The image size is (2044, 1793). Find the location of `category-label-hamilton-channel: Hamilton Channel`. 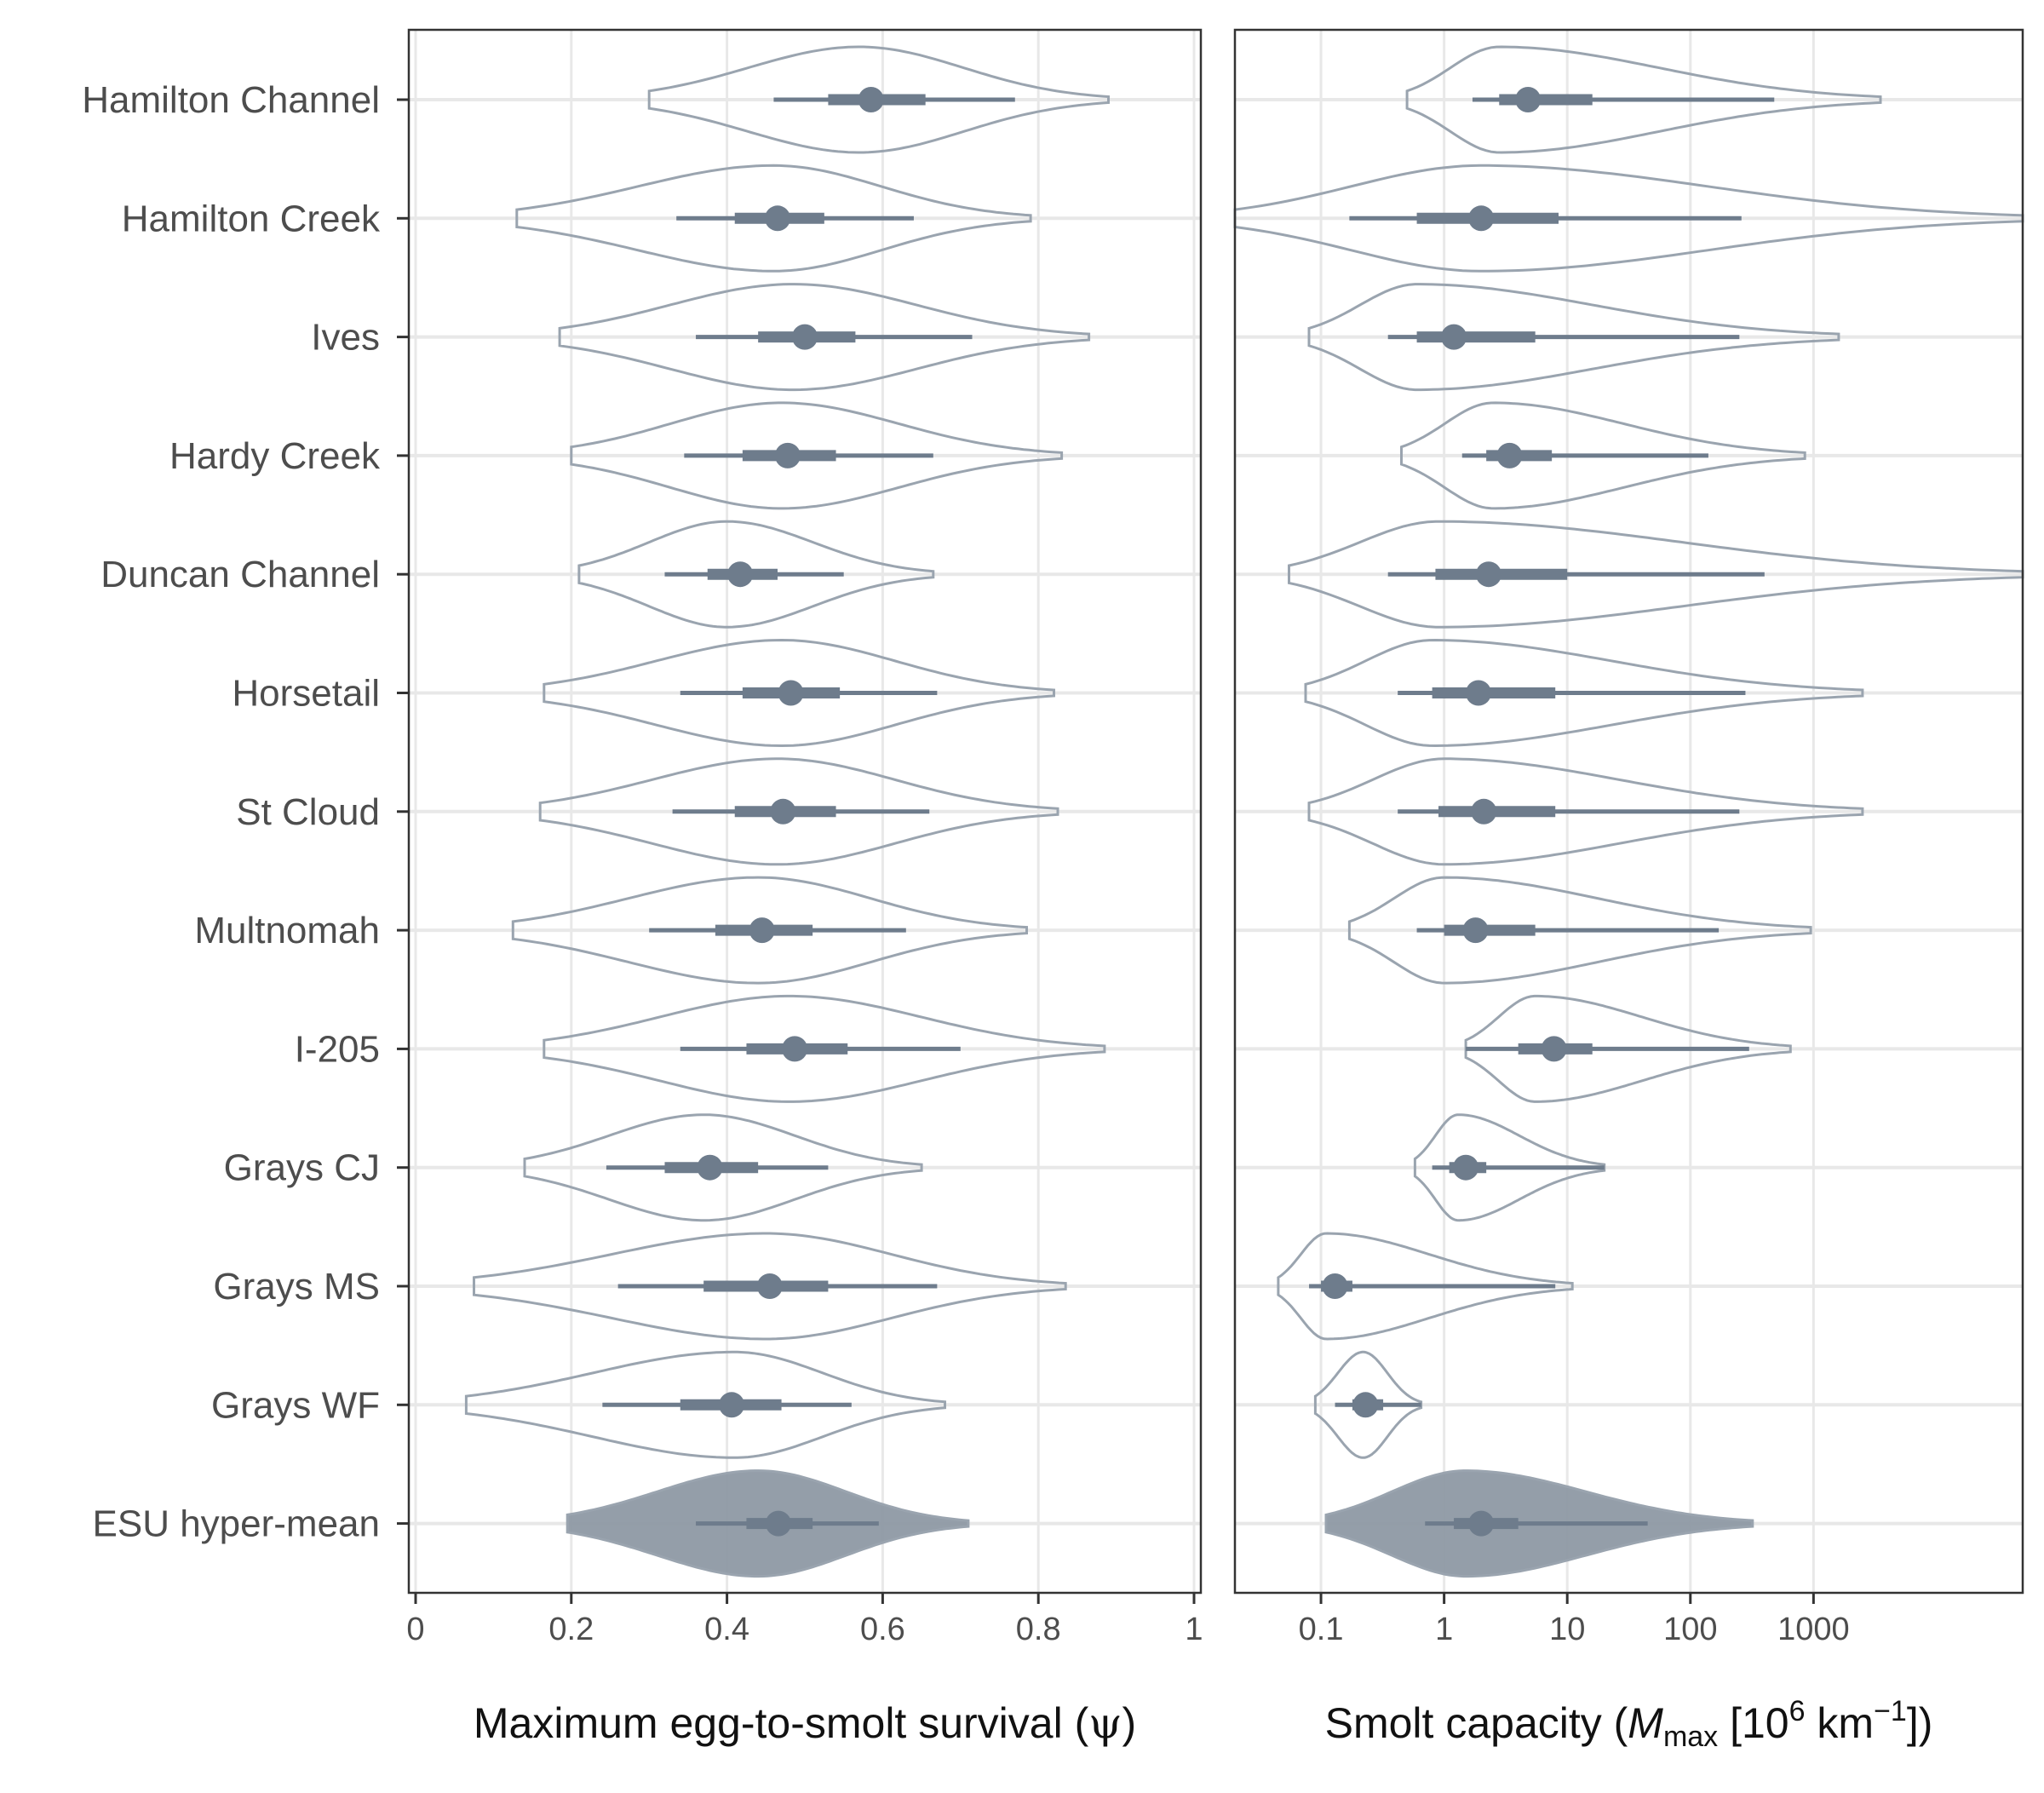

category-label-hamilton-channel: Hamilton Channel is located at coordinates (231, 100).